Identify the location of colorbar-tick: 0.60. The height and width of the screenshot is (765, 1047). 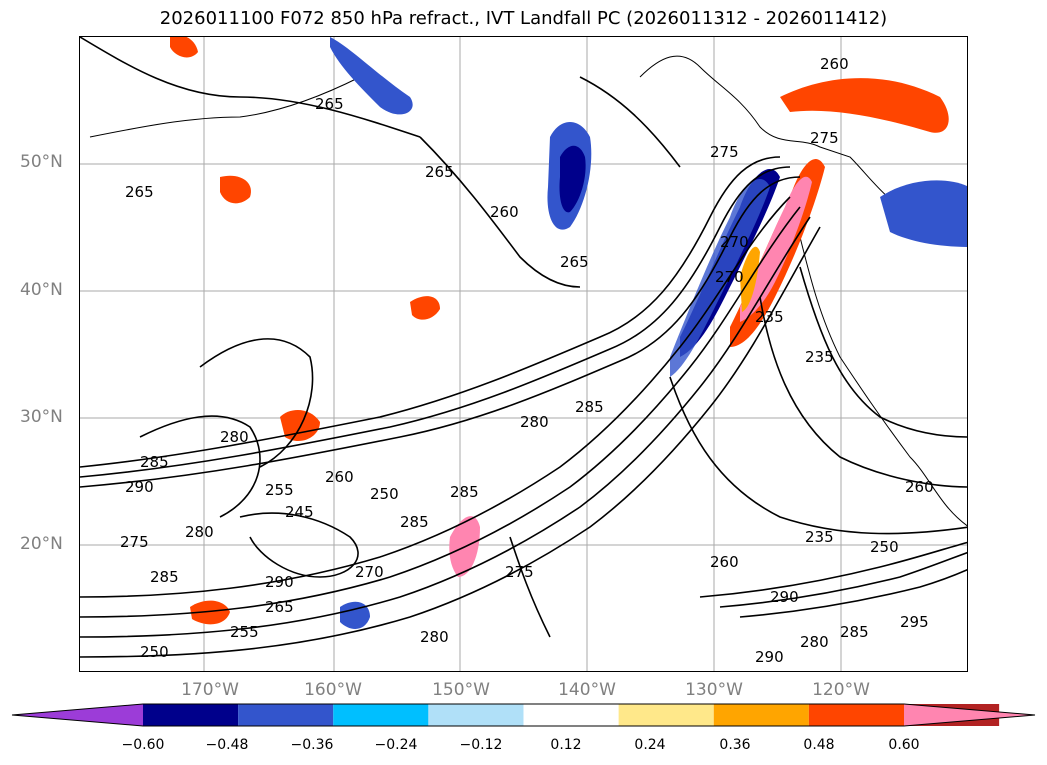
(904, 745).